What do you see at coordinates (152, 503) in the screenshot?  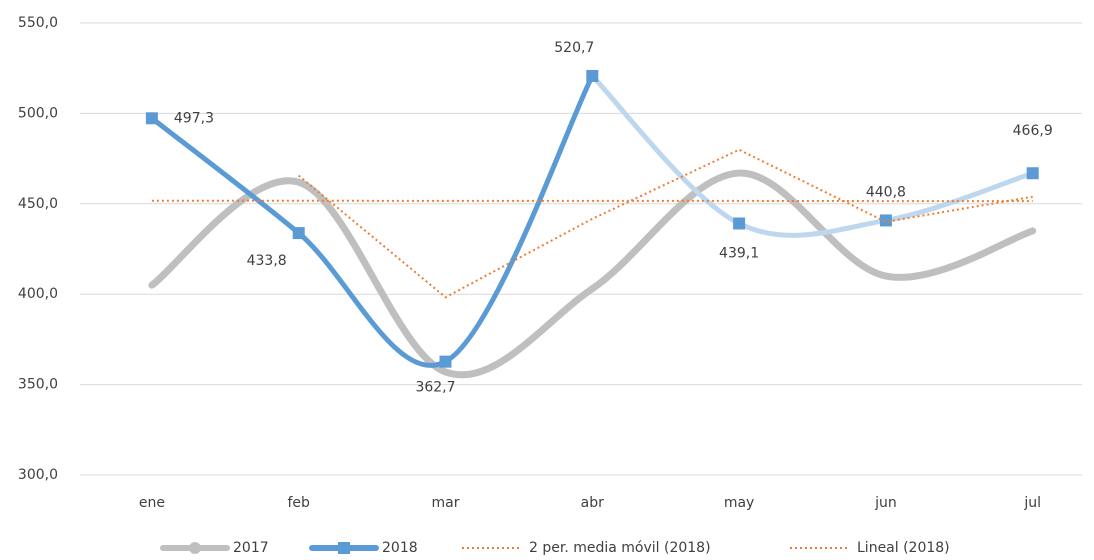 I see `x-tick-label: ene` at bounding box center [152, 503].